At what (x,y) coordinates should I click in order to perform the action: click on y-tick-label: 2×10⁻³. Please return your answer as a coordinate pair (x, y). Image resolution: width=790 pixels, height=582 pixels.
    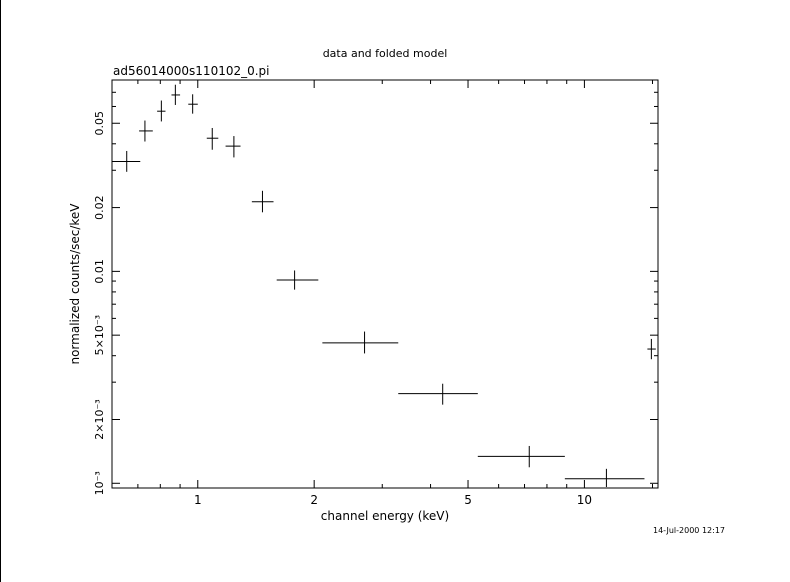
    Looking at the image, I should click on (99, 419).